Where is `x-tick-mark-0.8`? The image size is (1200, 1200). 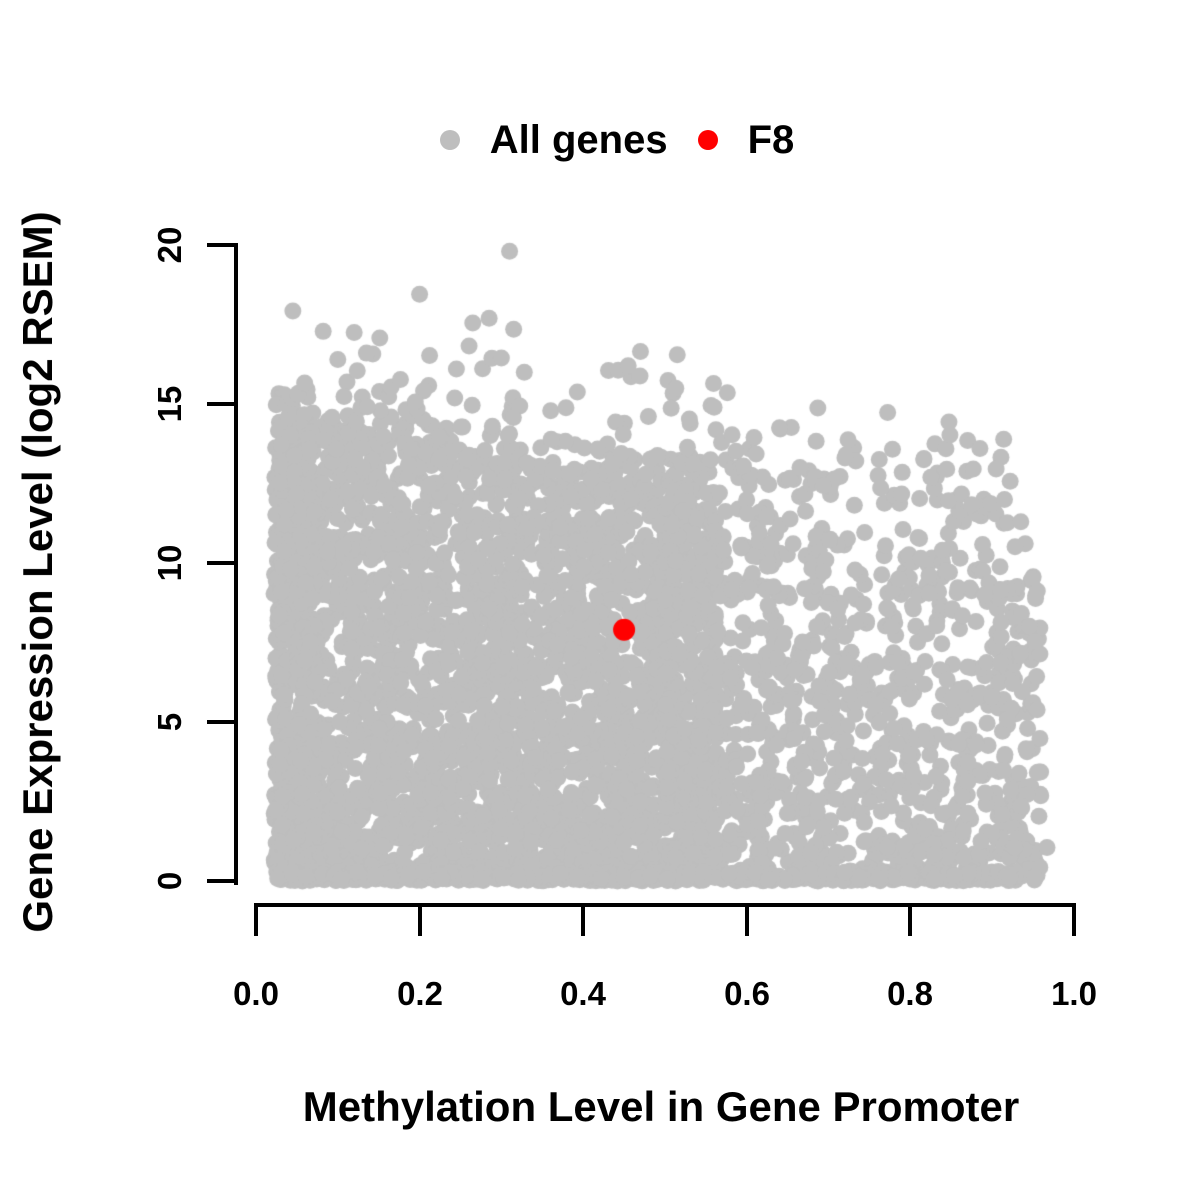
x-tick-mark-0.8 is located at coordinates (910, 920).